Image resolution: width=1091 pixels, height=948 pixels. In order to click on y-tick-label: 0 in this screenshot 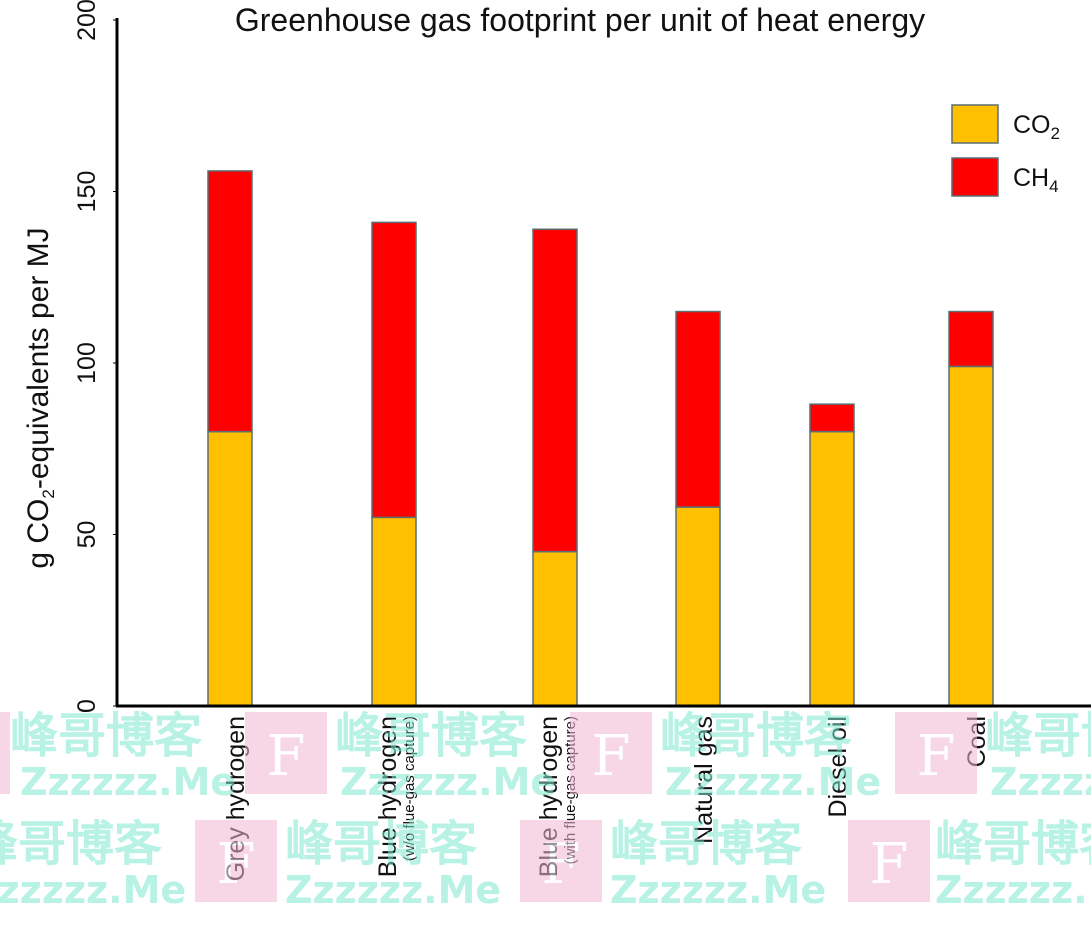, I will do `click(87, 706)`.